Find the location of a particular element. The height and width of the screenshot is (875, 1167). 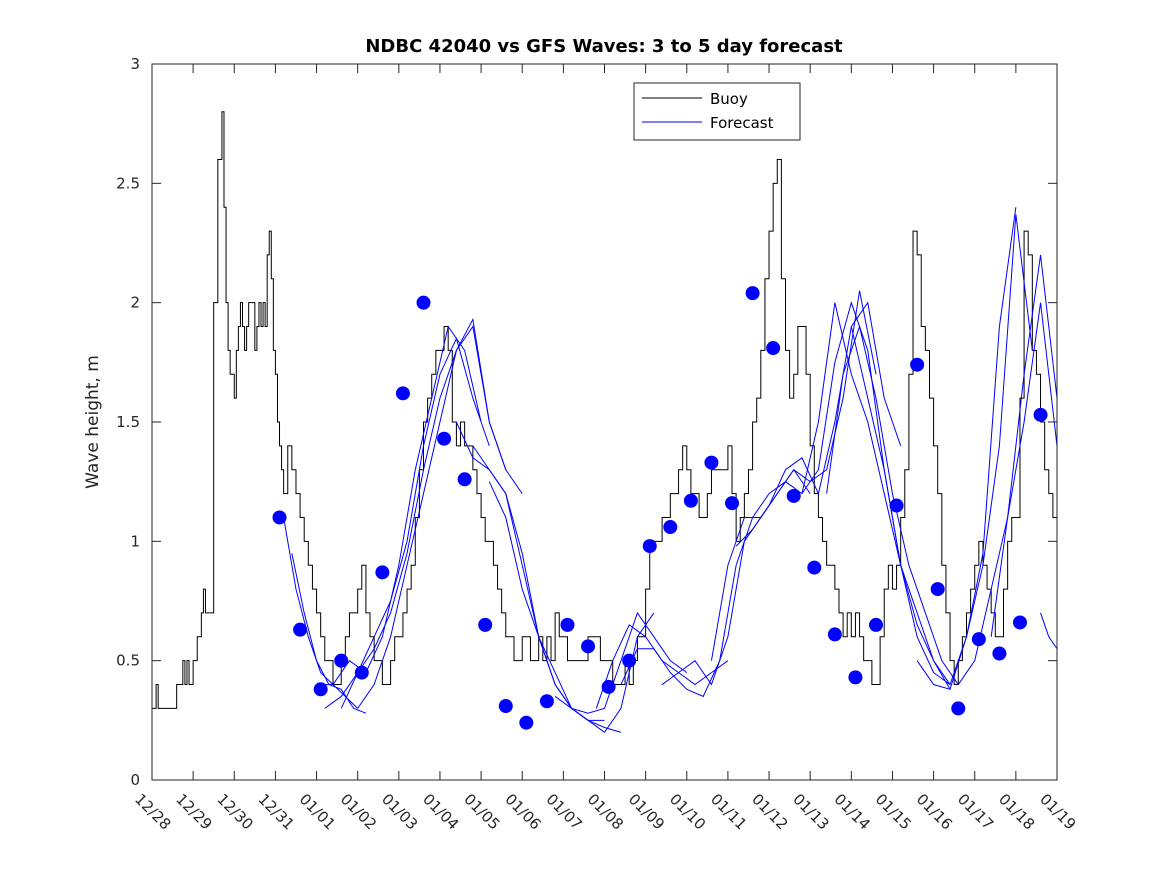

y-tick-label: 3 is located at coordinates (135, 64).